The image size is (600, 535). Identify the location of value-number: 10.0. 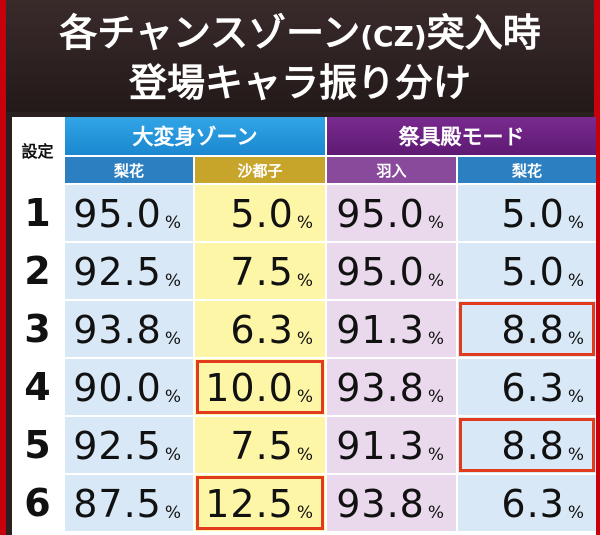
(249, 388).